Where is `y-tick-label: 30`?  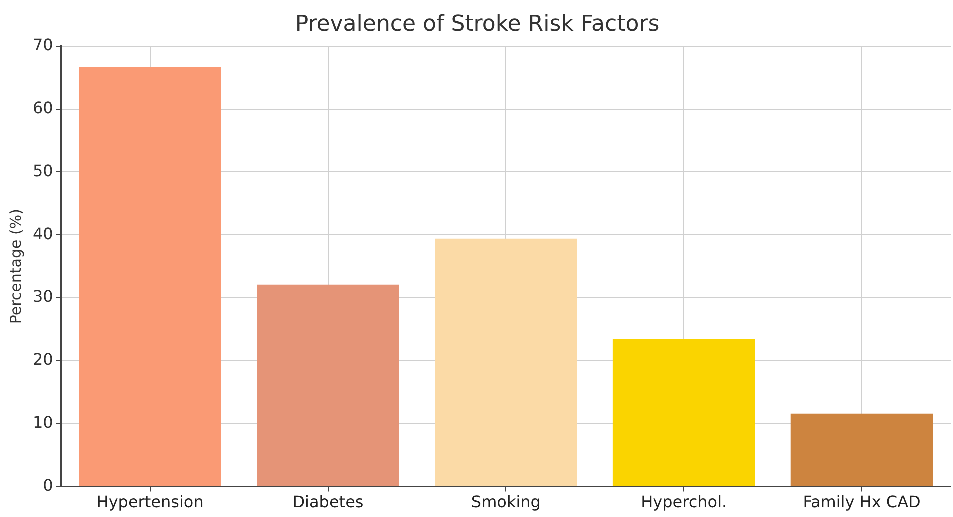 y-tick-label: 30 is located at coordinates (43, 296).